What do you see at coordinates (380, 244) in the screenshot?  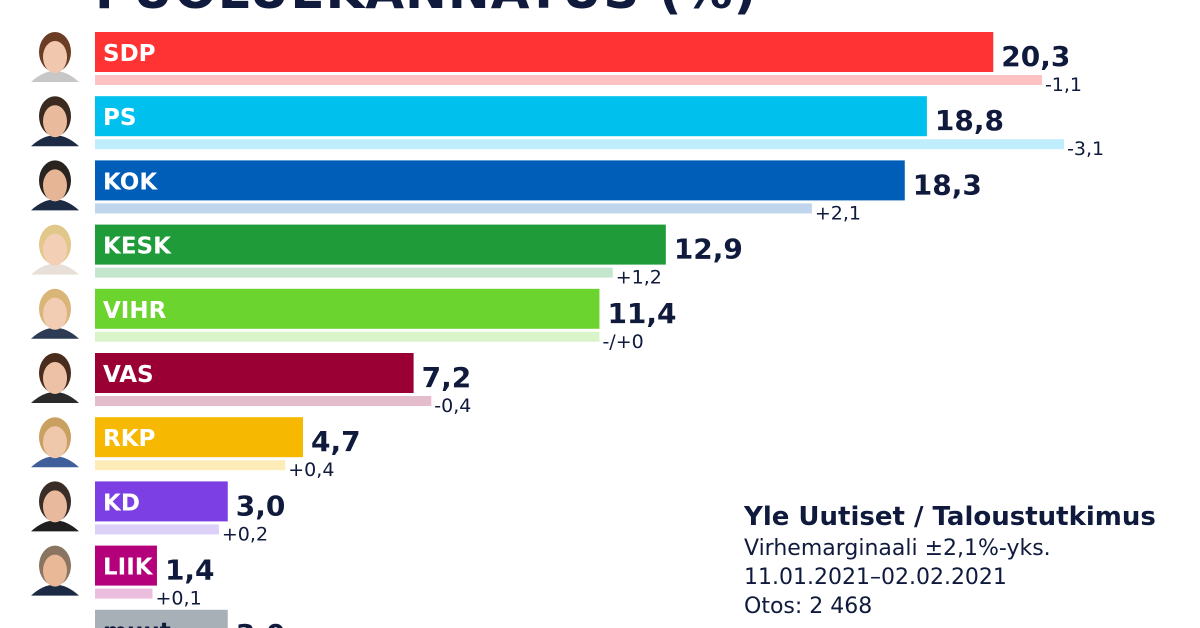 I see `bar-kesk` at bounding box center [380, 244].